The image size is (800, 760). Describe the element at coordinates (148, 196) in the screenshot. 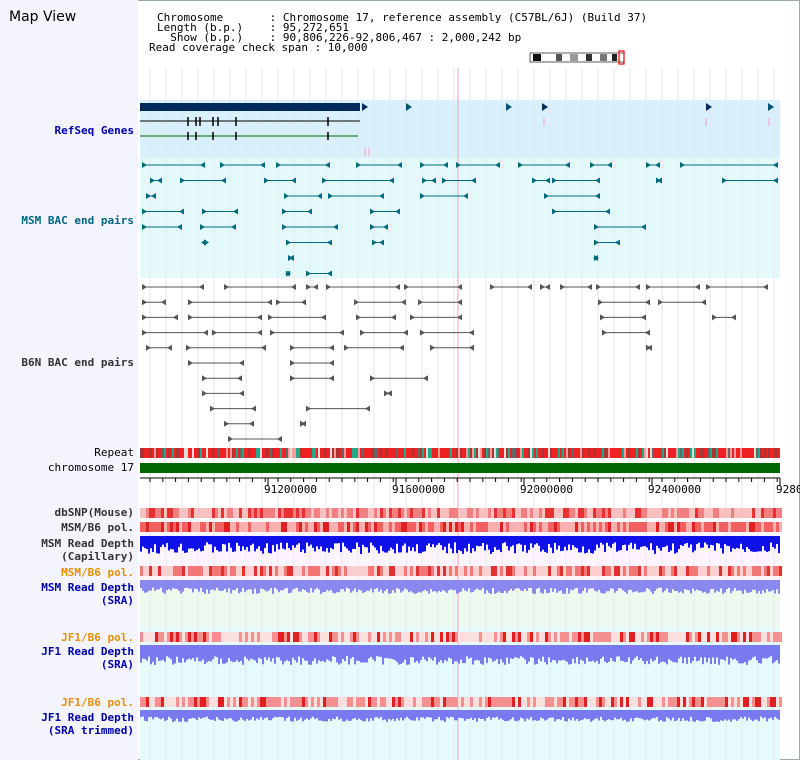

I see `msm-bac-pair-end` at that location.